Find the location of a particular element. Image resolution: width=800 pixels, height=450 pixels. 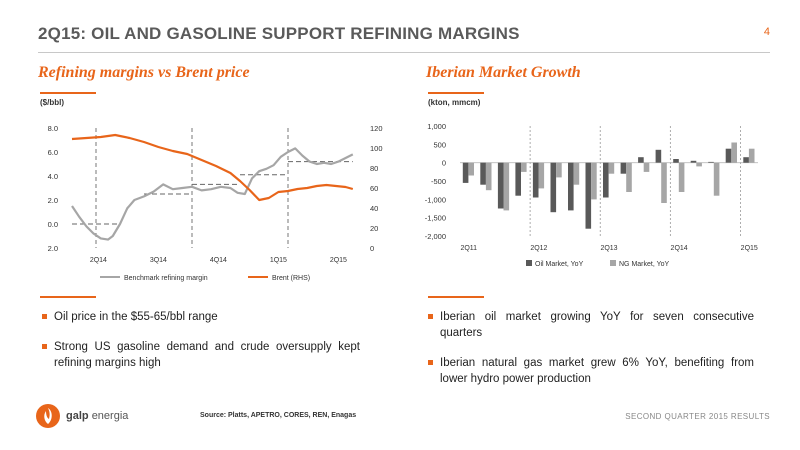

y-tick-label: -2,000 is located at coordinates (435, 236).